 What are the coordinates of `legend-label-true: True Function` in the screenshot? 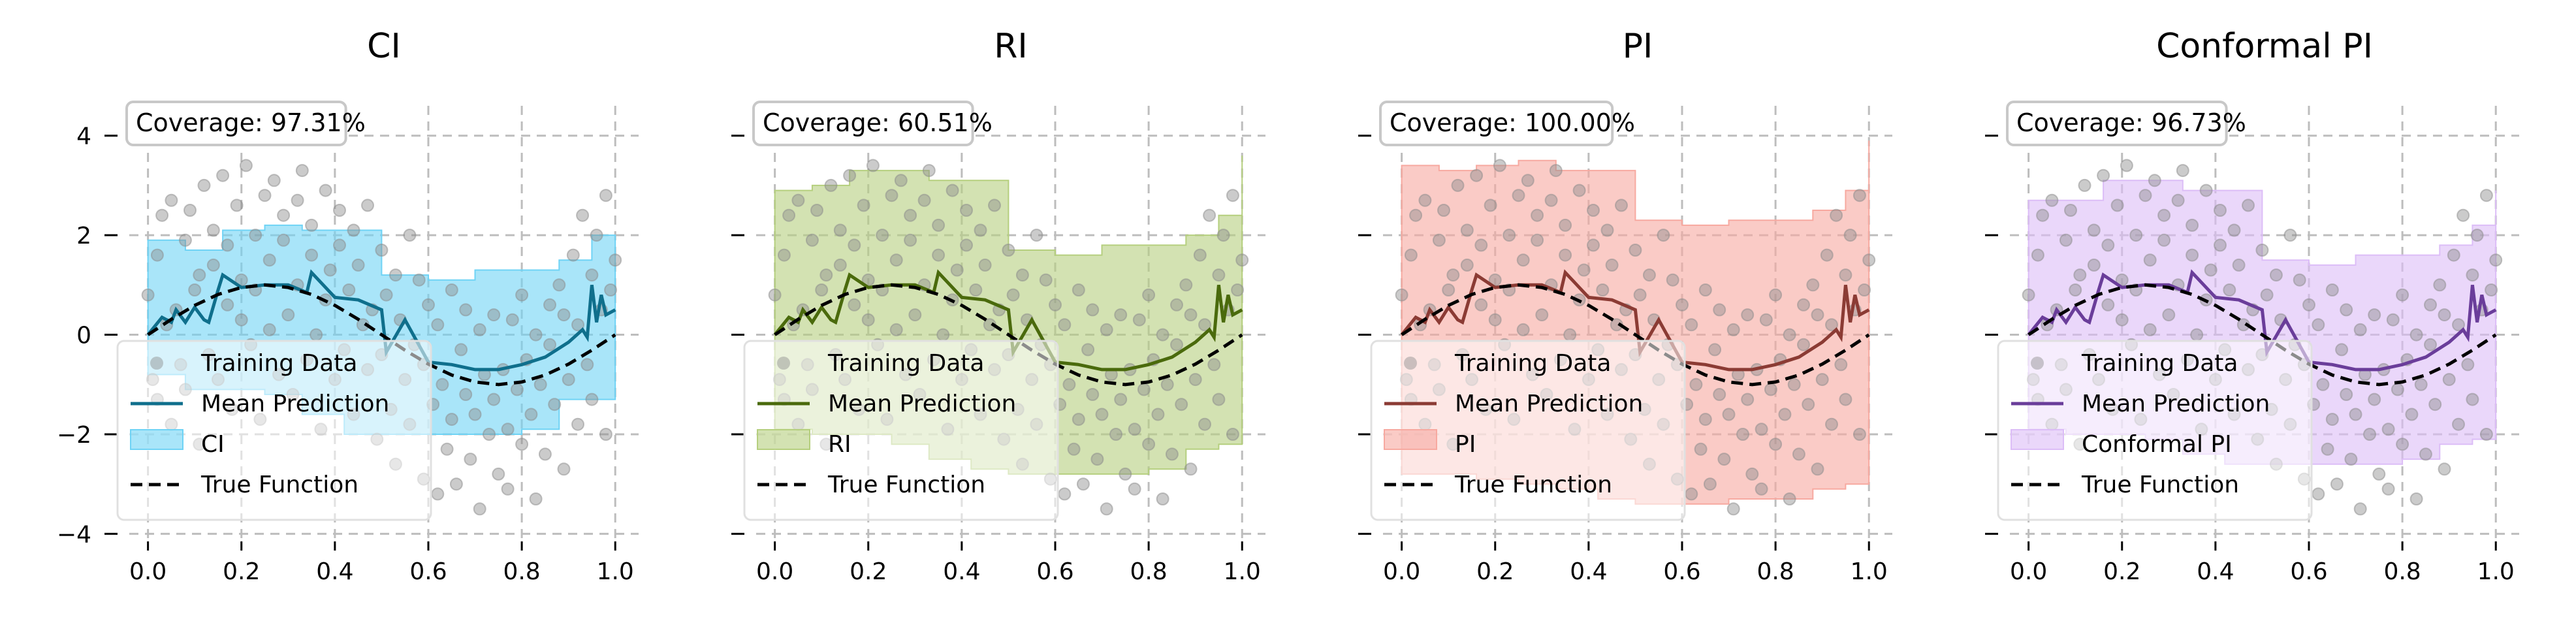 It's located at (2160, 485).